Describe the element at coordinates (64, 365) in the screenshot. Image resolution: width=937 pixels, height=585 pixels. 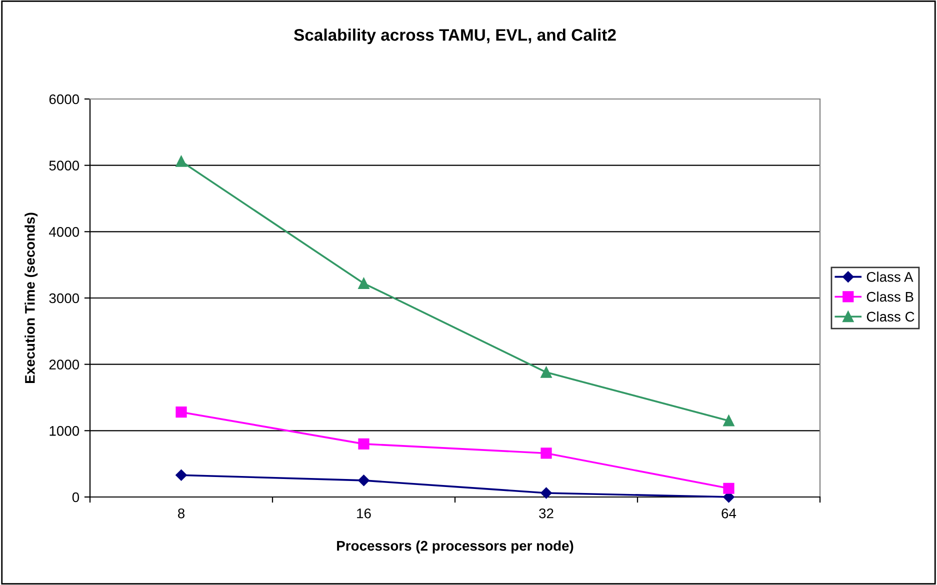
I see `y-tick-label: 2000` at that location.